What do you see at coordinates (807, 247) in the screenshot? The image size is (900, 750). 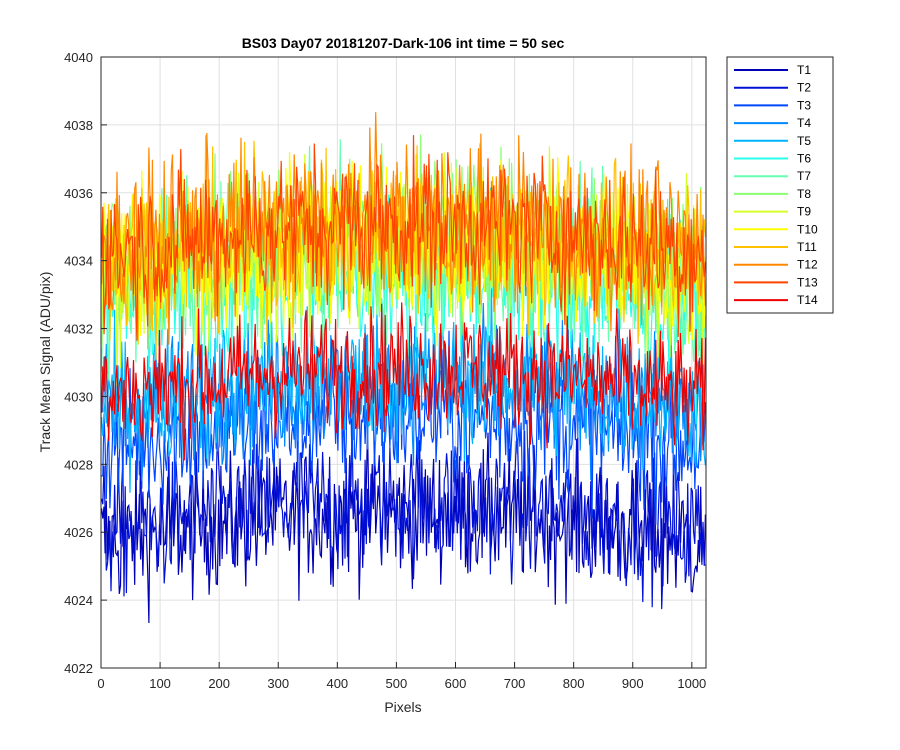 I see `legend-label-t11: T11` at bounding box center [807, 247].